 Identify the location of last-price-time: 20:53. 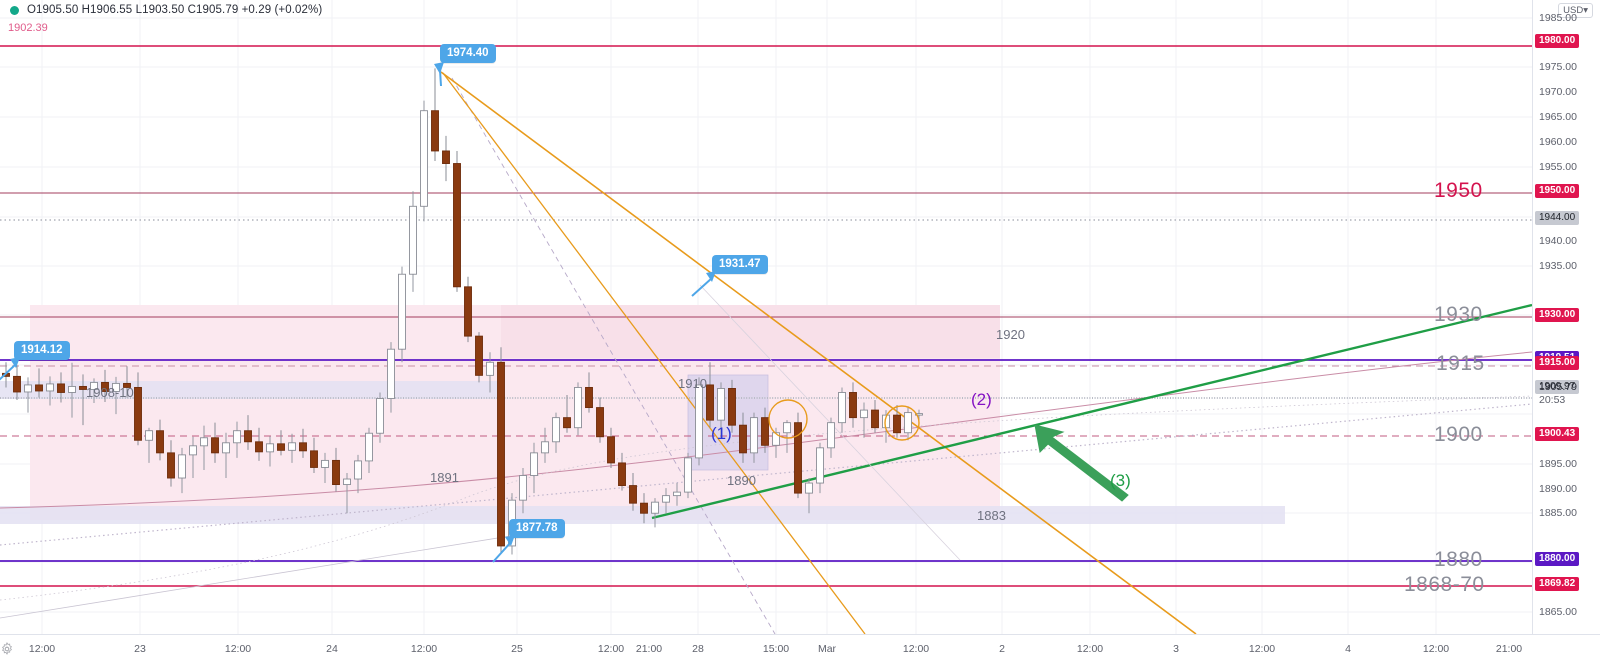
(1552, 400).